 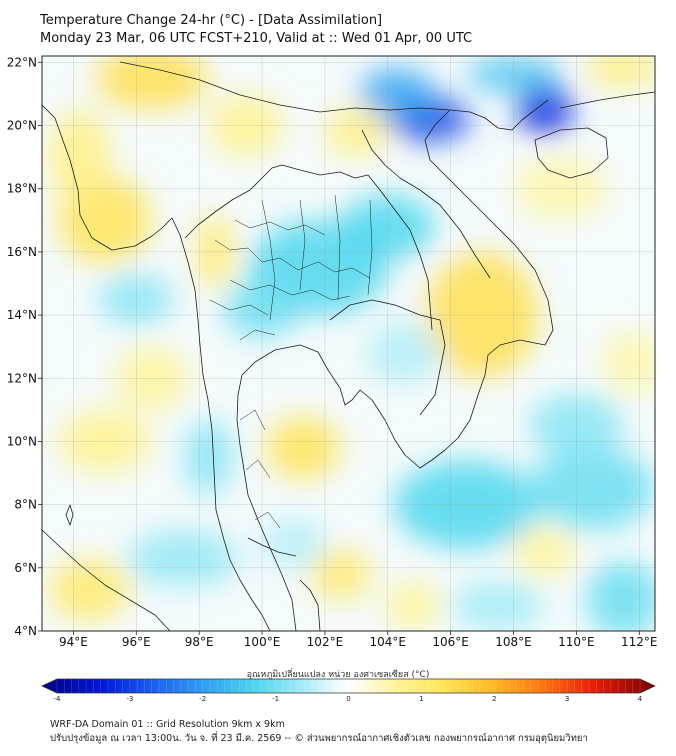 What do you see at coordinates (640, 699) in the screenshot?
I see `colorbar-tick-label: 4` at bounding box center [640, 699].